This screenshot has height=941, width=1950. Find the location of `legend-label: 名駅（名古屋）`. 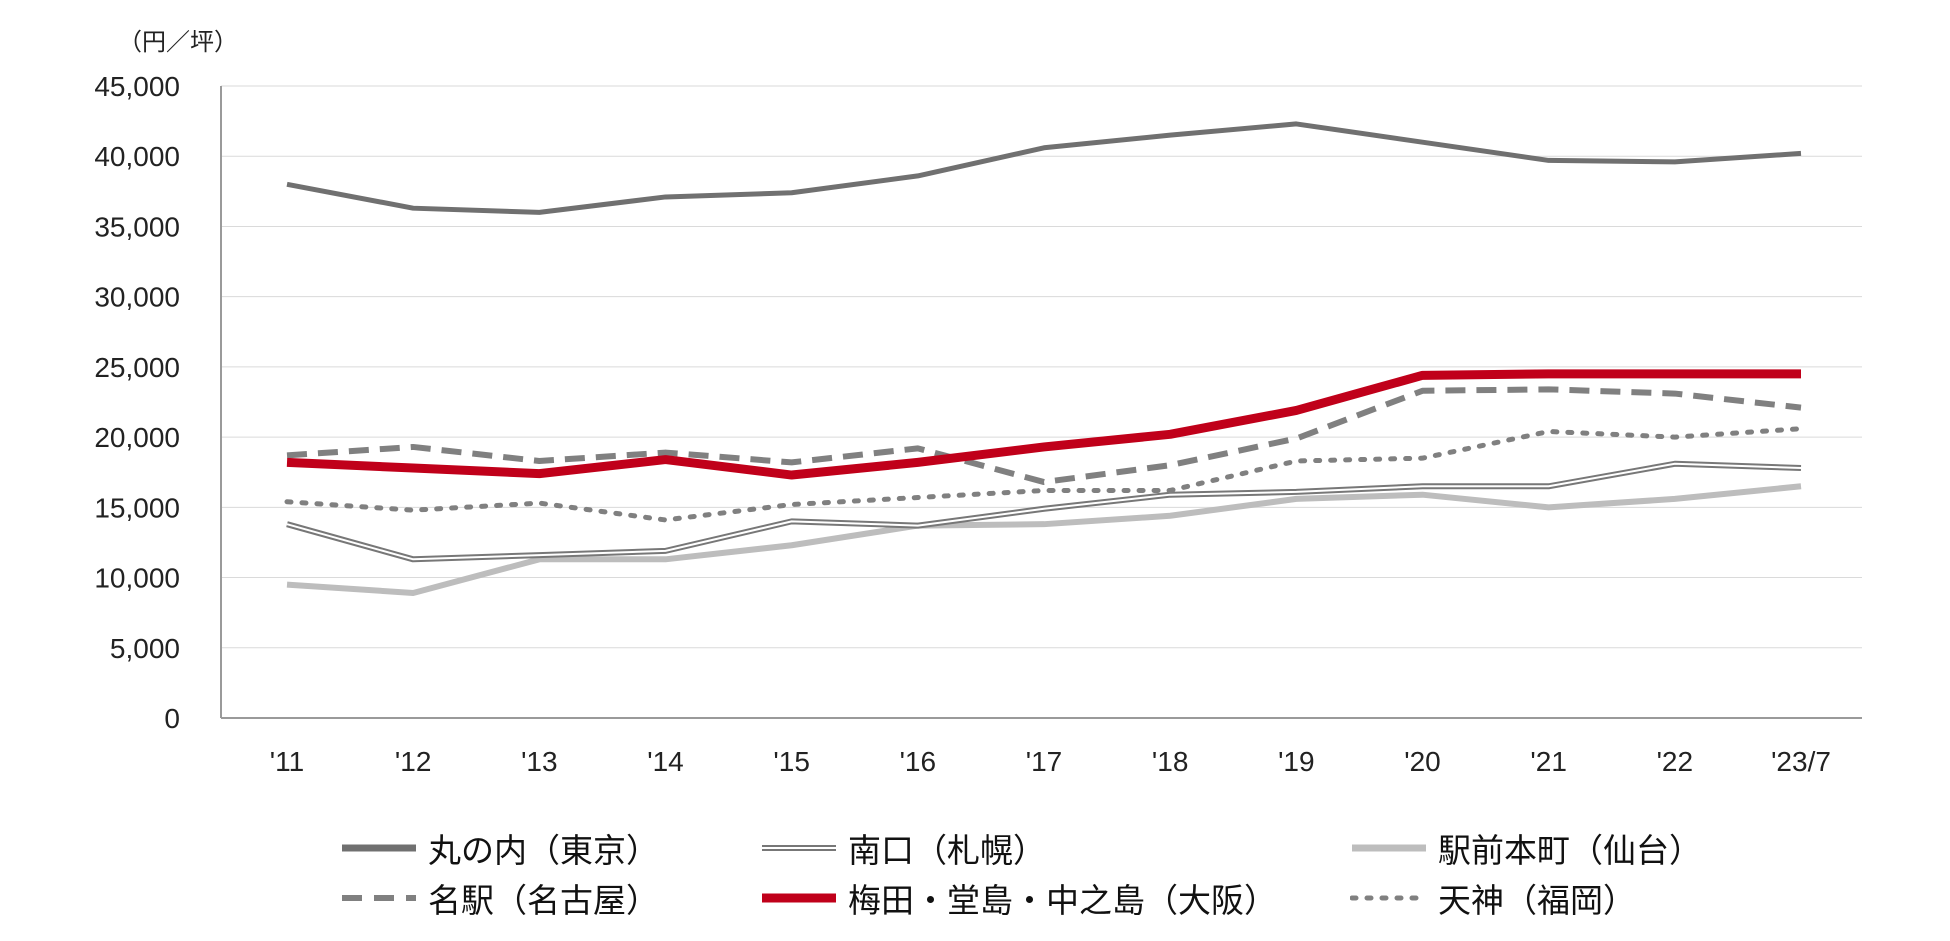

legend-label: 名駅（名古屋） is located at coordinates (543, 900).